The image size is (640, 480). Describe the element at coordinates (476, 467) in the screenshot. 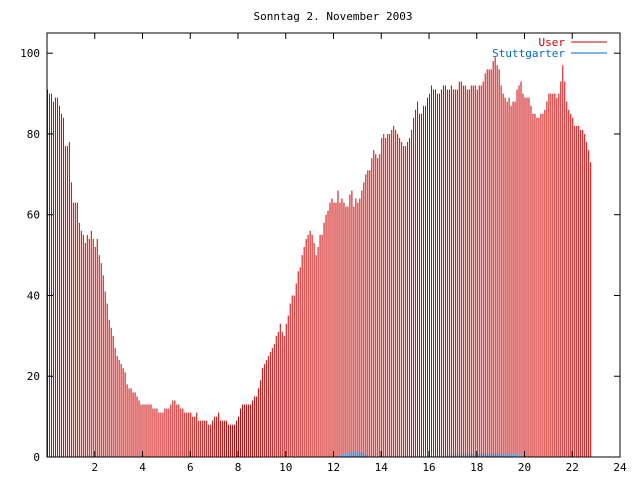

I see `x-tick-label: 18` at that location.